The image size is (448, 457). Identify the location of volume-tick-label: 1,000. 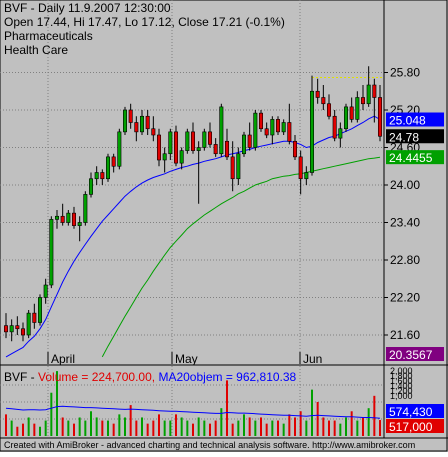
(401, 396).